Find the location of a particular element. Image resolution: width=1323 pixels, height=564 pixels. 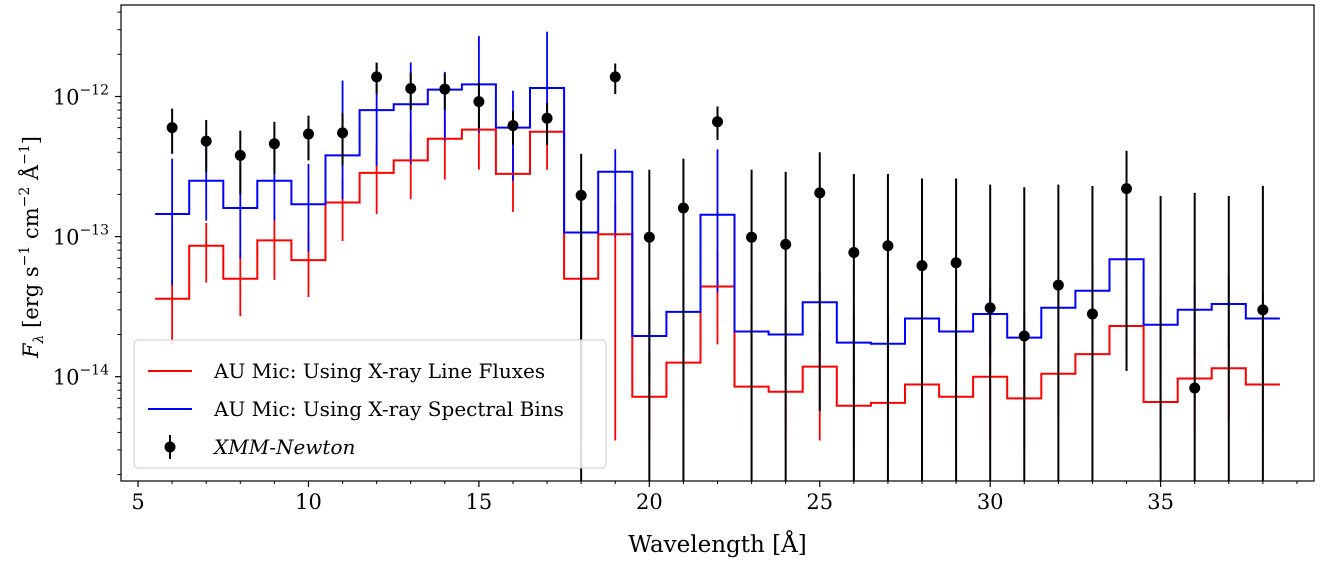

y-tick-label: 10−14 is located at coordinates (81, 376).